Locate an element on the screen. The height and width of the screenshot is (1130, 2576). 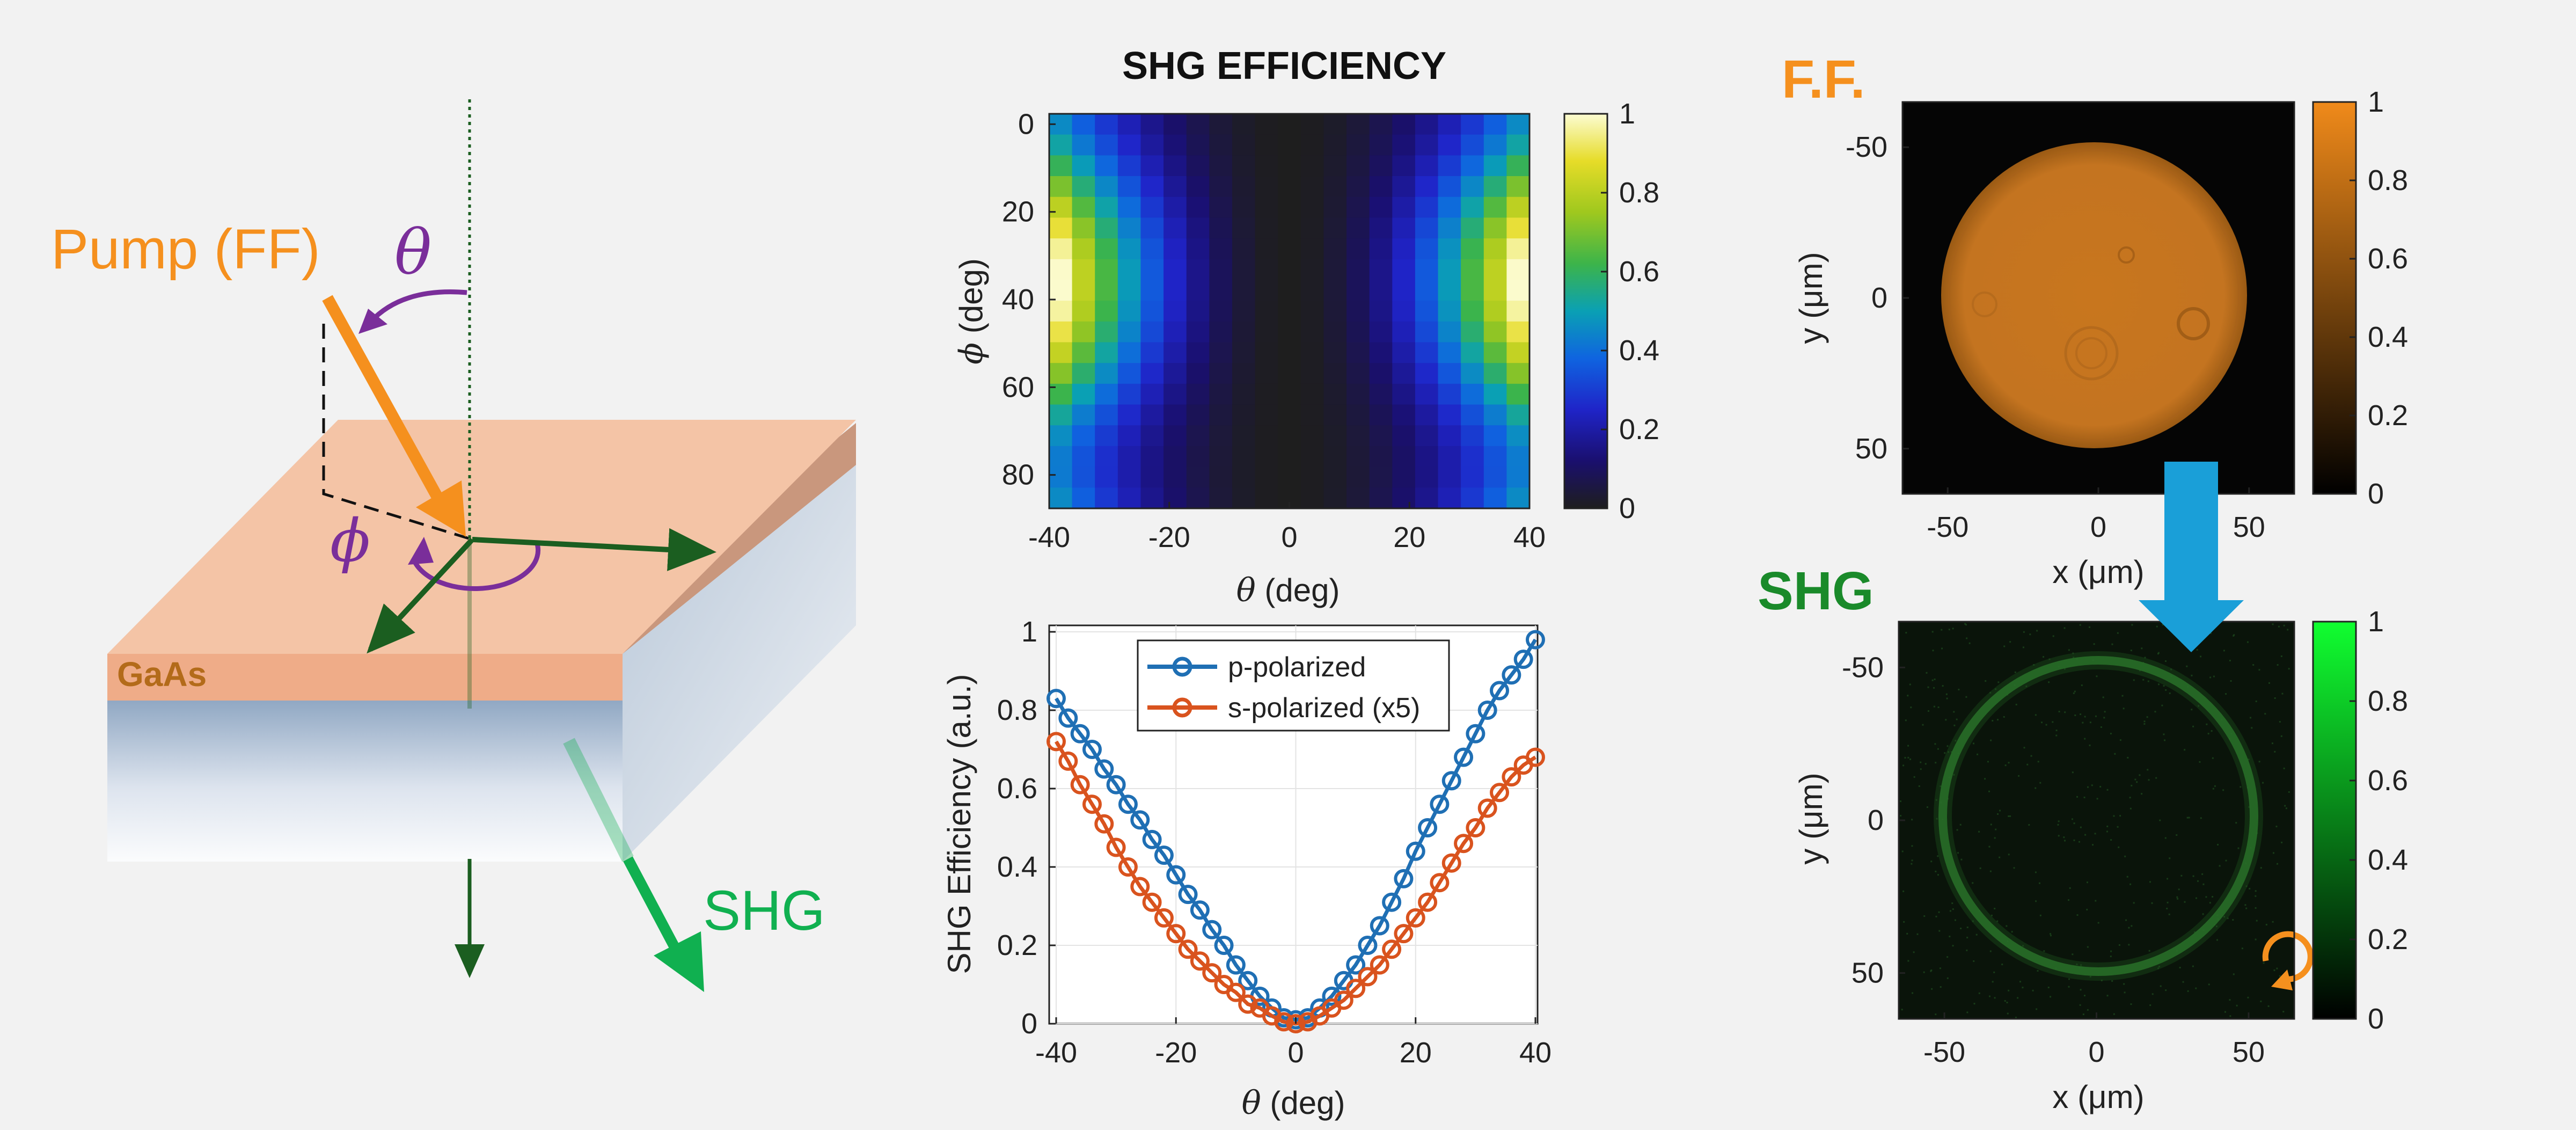
shg-output-label: SHG is located at coordinates (764, 910).